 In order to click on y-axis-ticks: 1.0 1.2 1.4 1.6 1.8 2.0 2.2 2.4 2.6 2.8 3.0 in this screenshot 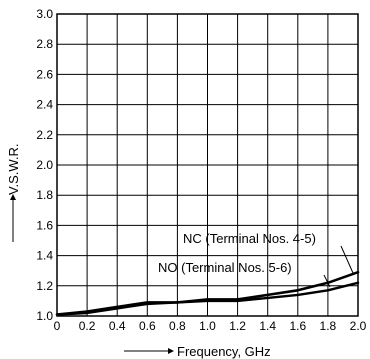, I will do `click(44, 165)`.